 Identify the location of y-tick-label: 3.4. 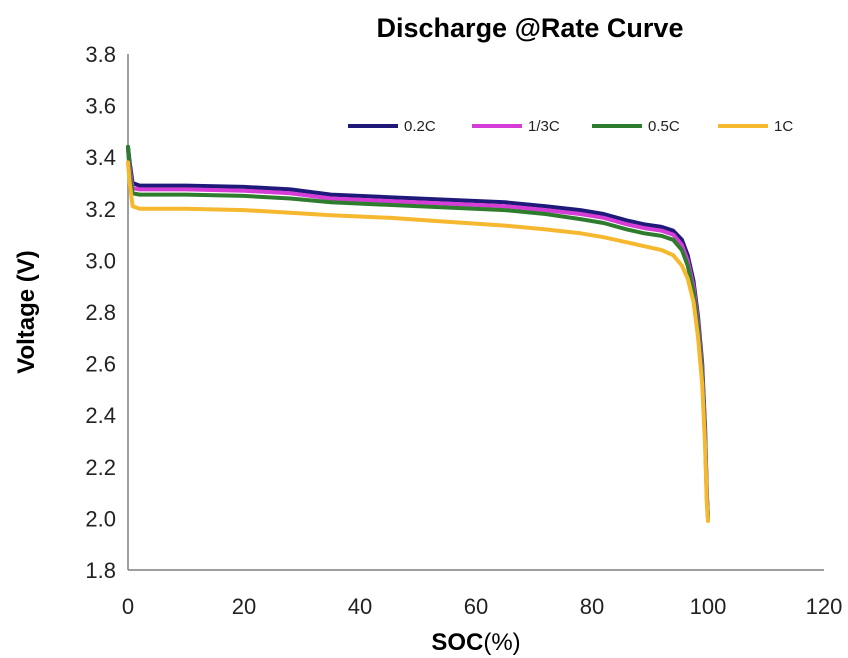
(100, 157).